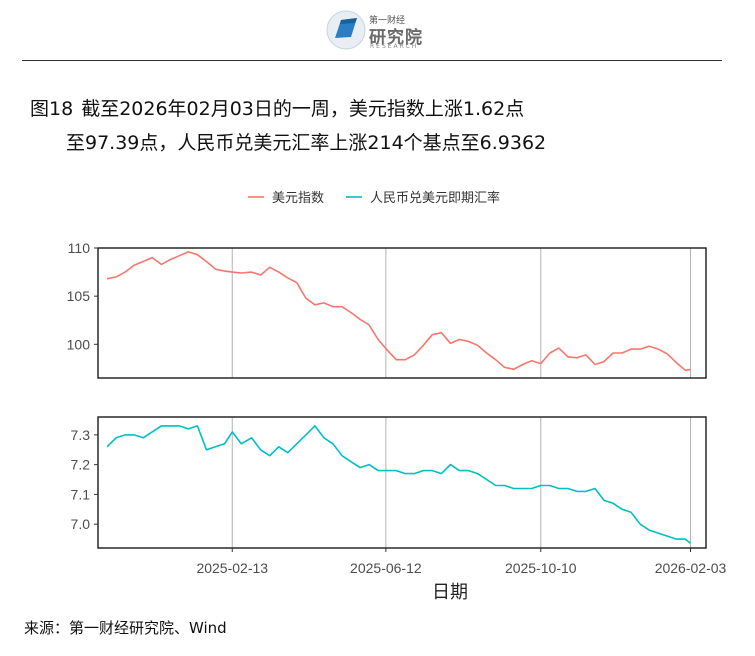  What do you see at coordinates (372, 60) in the screenshot?
I see `header-divider` at bounding box center [372, 60].